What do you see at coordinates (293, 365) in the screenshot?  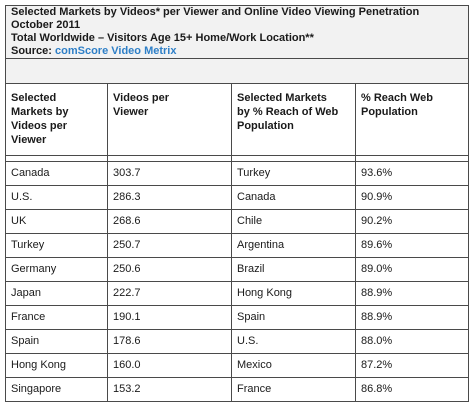 I see `cell-market-reach: Mexico` at bounding box center [293, 365].